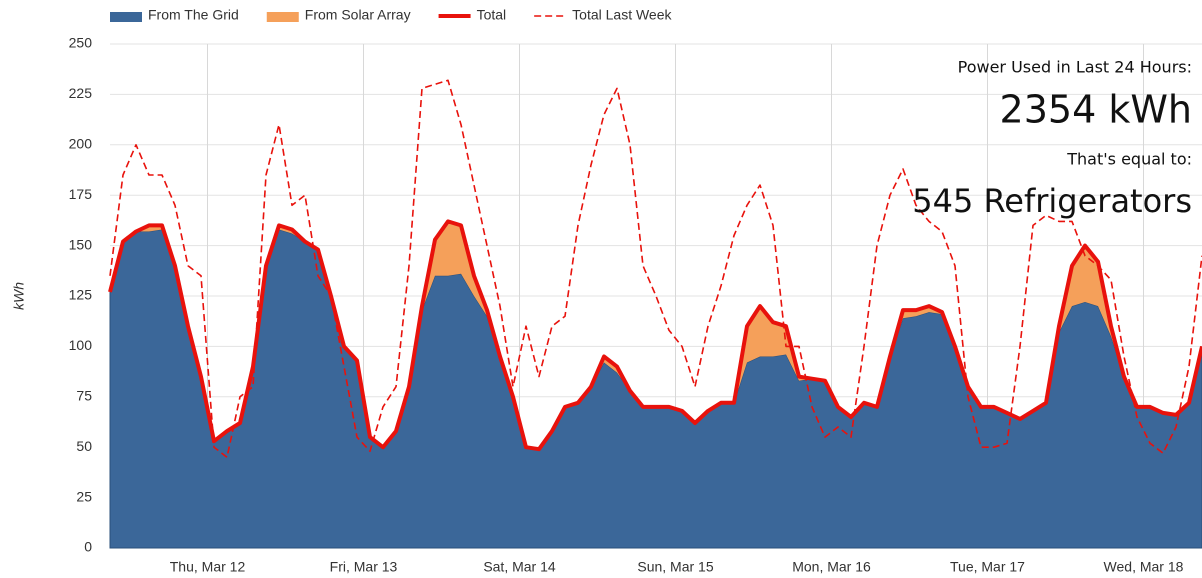  Describe the element at coordinates (81, 295) in the screenshot. I see `y-tick-label: 125` at that location.